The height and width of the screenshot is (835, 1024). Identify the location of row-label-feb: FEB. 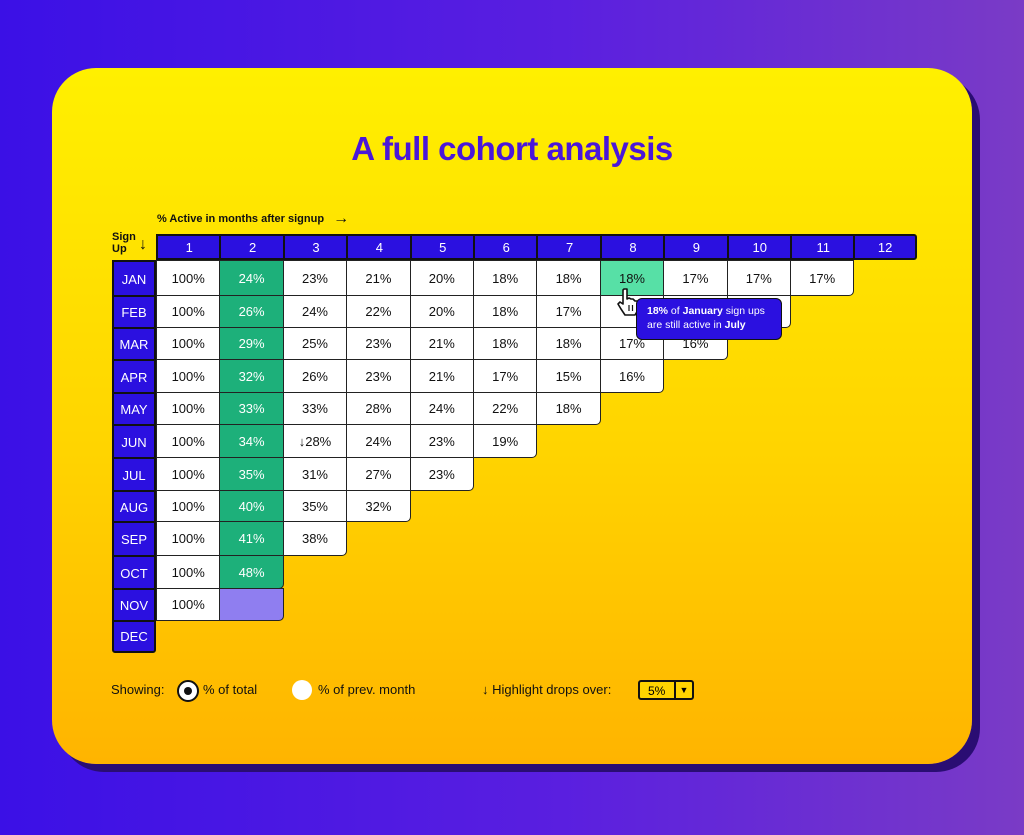
(134, 311).